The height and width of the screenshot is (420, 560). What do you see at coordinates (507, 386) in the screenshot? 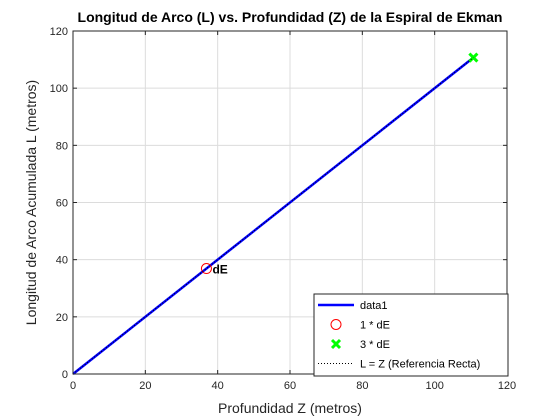
I see `x-tick-label: 120` at bounding box center [507, 386].